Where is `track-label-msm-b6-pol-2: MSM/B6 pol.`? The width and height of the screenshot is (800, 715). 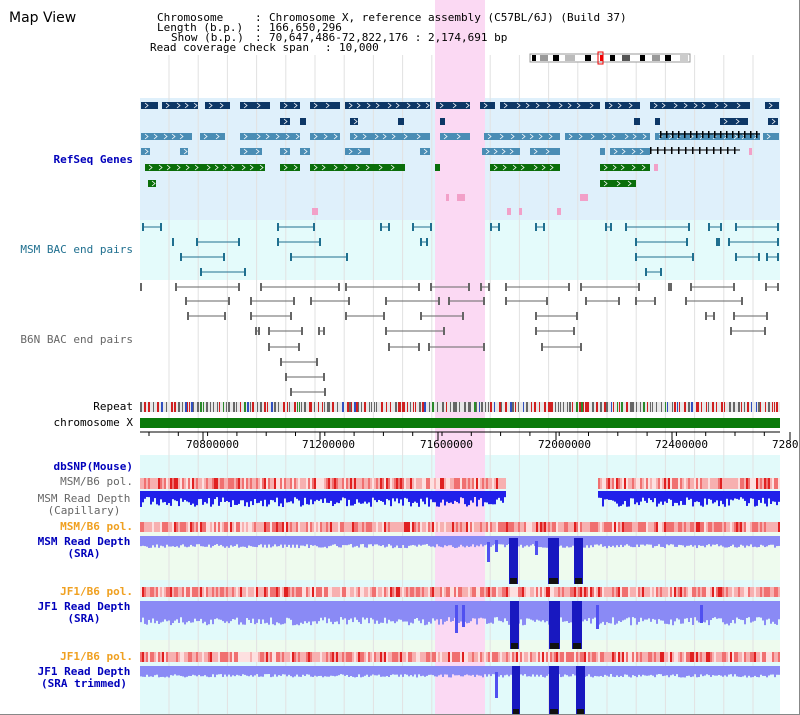
track-label-msm-b6-pol-2: MSM/B6 pol. is located at coordinates (96, 526).